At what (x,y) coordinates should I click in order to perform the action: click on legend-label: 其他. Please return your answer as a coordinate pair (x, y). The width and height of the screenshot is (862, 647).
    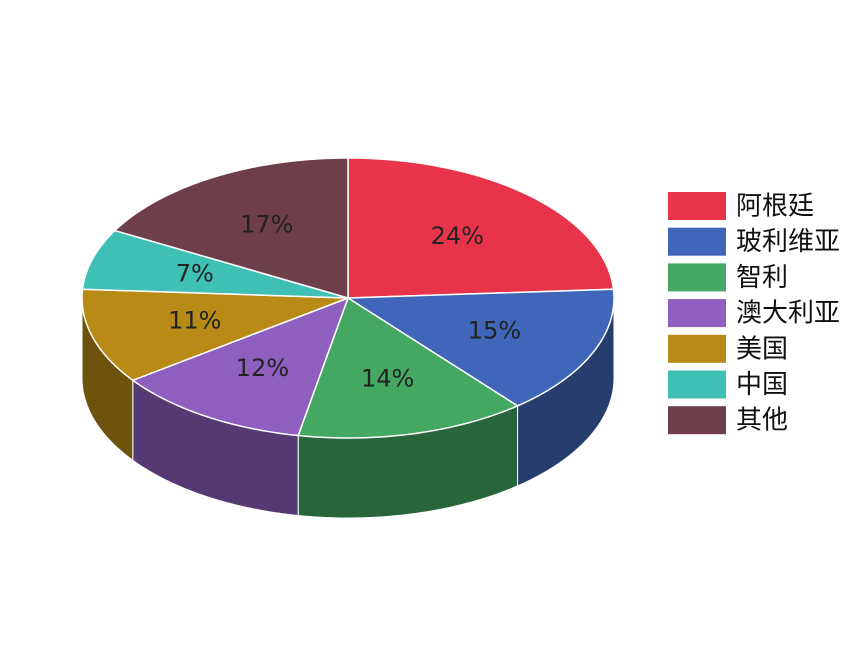
    Looking at the image, I should click on (762, 421).